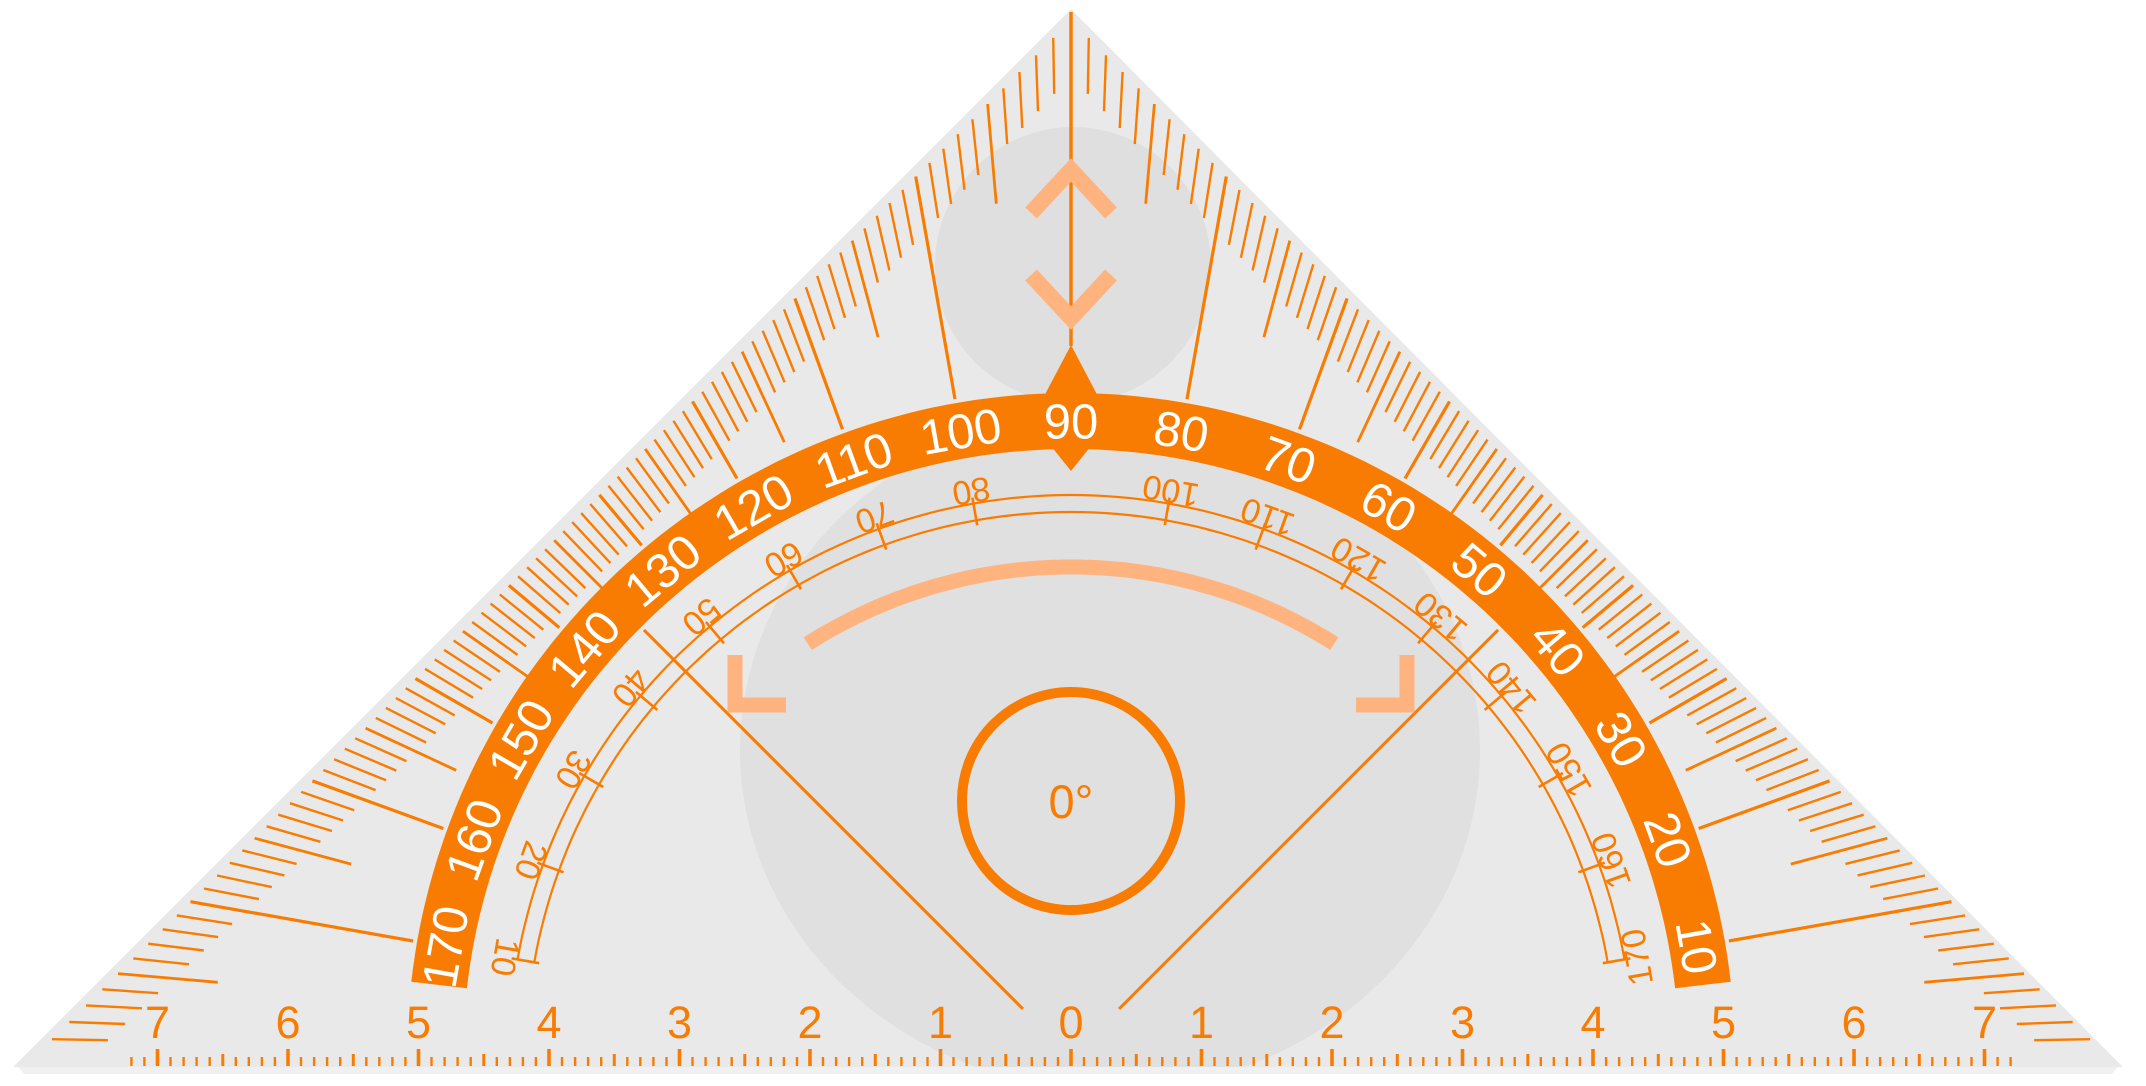  What do you see at coordinates (971, 490) in the screenshot?
I see `inner-degree-label: 80` at bounding box center [971, 490].